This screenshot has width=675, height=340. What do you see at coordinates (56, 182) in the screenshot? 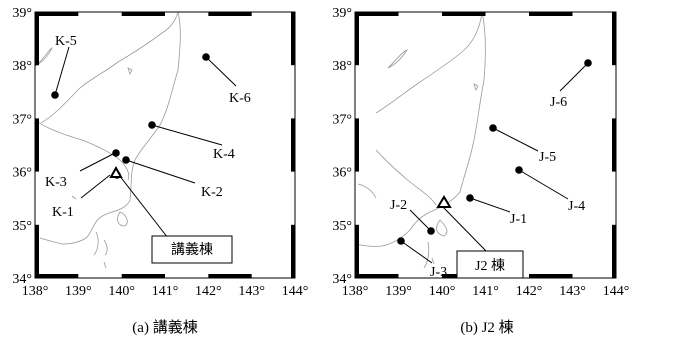
I see `station-label: K-3` at bounding box center [56, 182].